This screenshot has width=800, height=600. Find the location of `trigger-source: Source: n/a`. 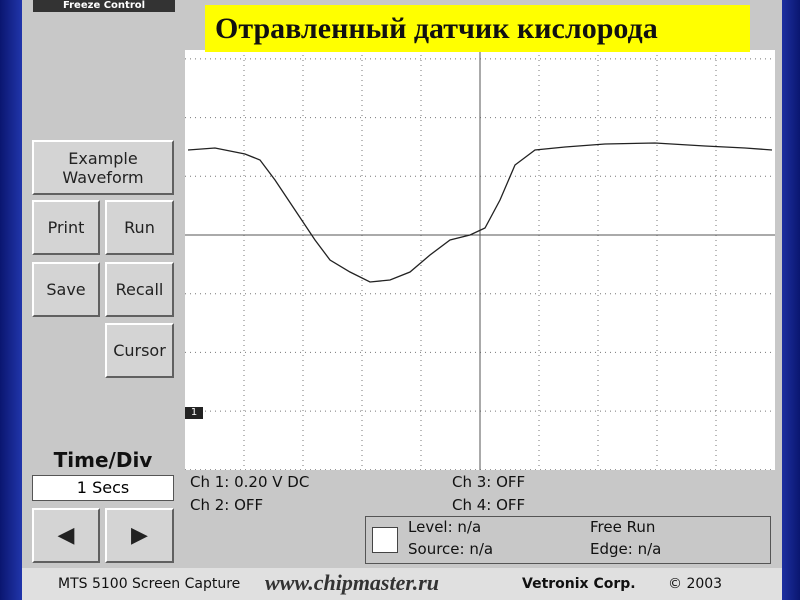

trigger-source: Source: n/a is located at coordinates (451, 549).